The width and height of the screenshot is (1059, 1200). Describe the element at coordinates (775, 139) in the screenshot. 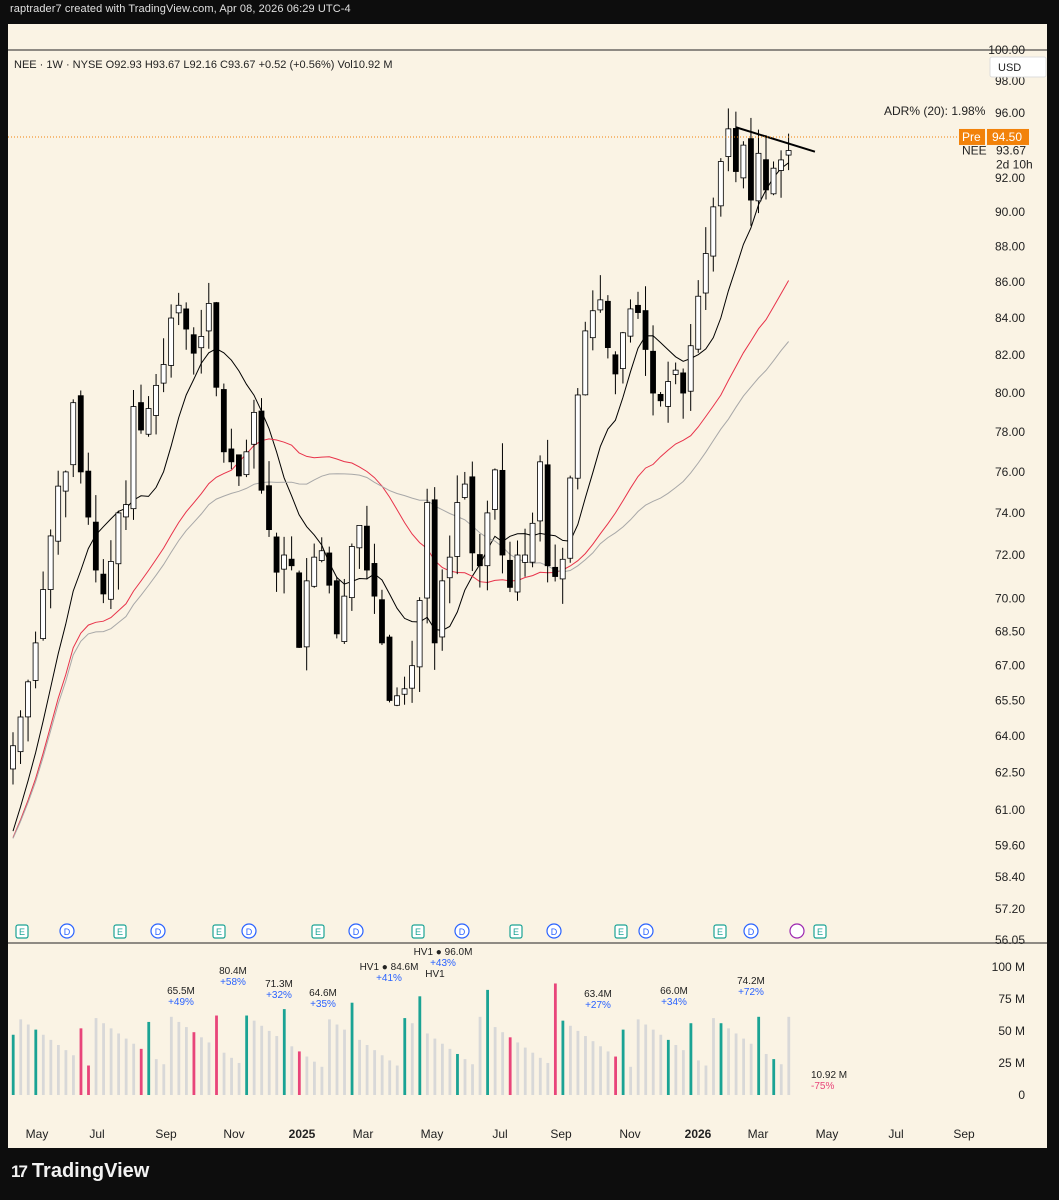

I see `trendline` at that location.